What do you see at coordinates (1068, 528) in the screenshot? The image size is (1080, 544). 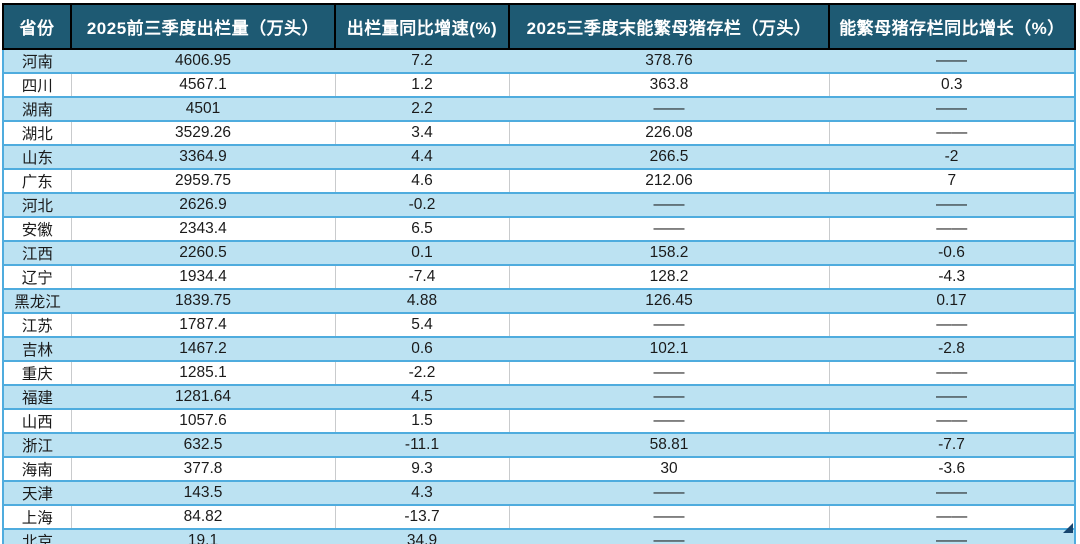 I see `fill-handle` at bounding box center [1068, 528].